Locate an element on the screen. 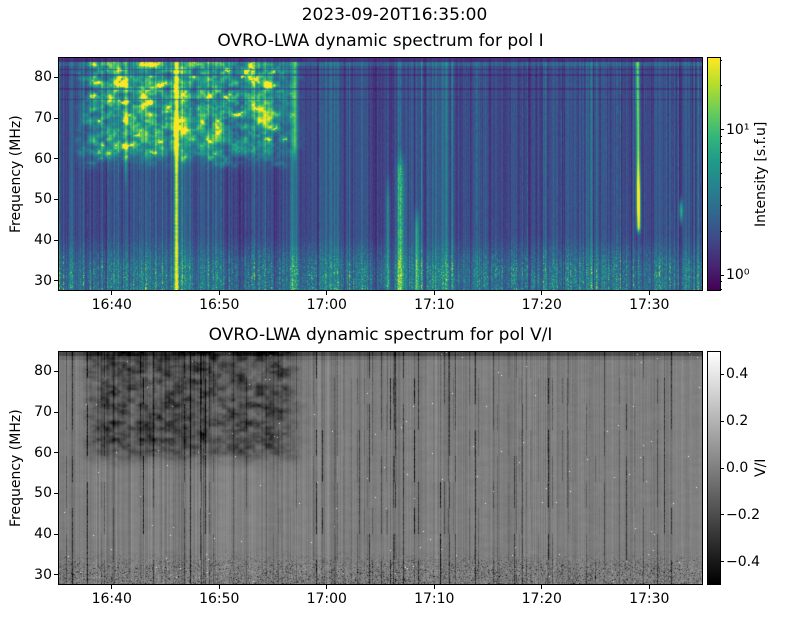  intensity-colorbar-label: Intensity [s.f.u] is located at coordinates (761, 174).